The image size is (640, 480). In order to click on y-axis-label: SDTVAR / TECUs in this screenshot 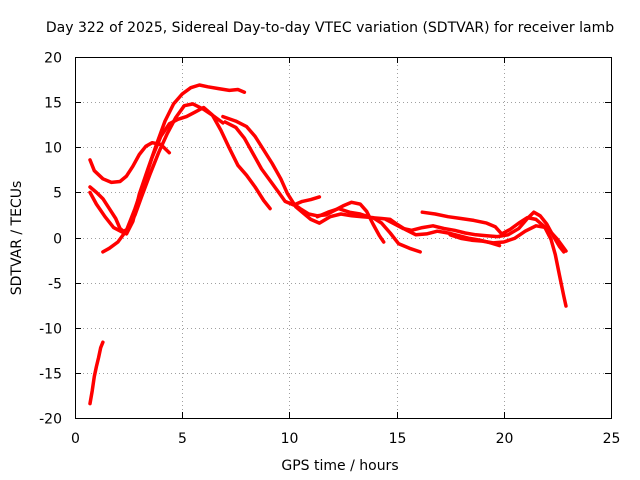, I will do `click(17, 238)`.